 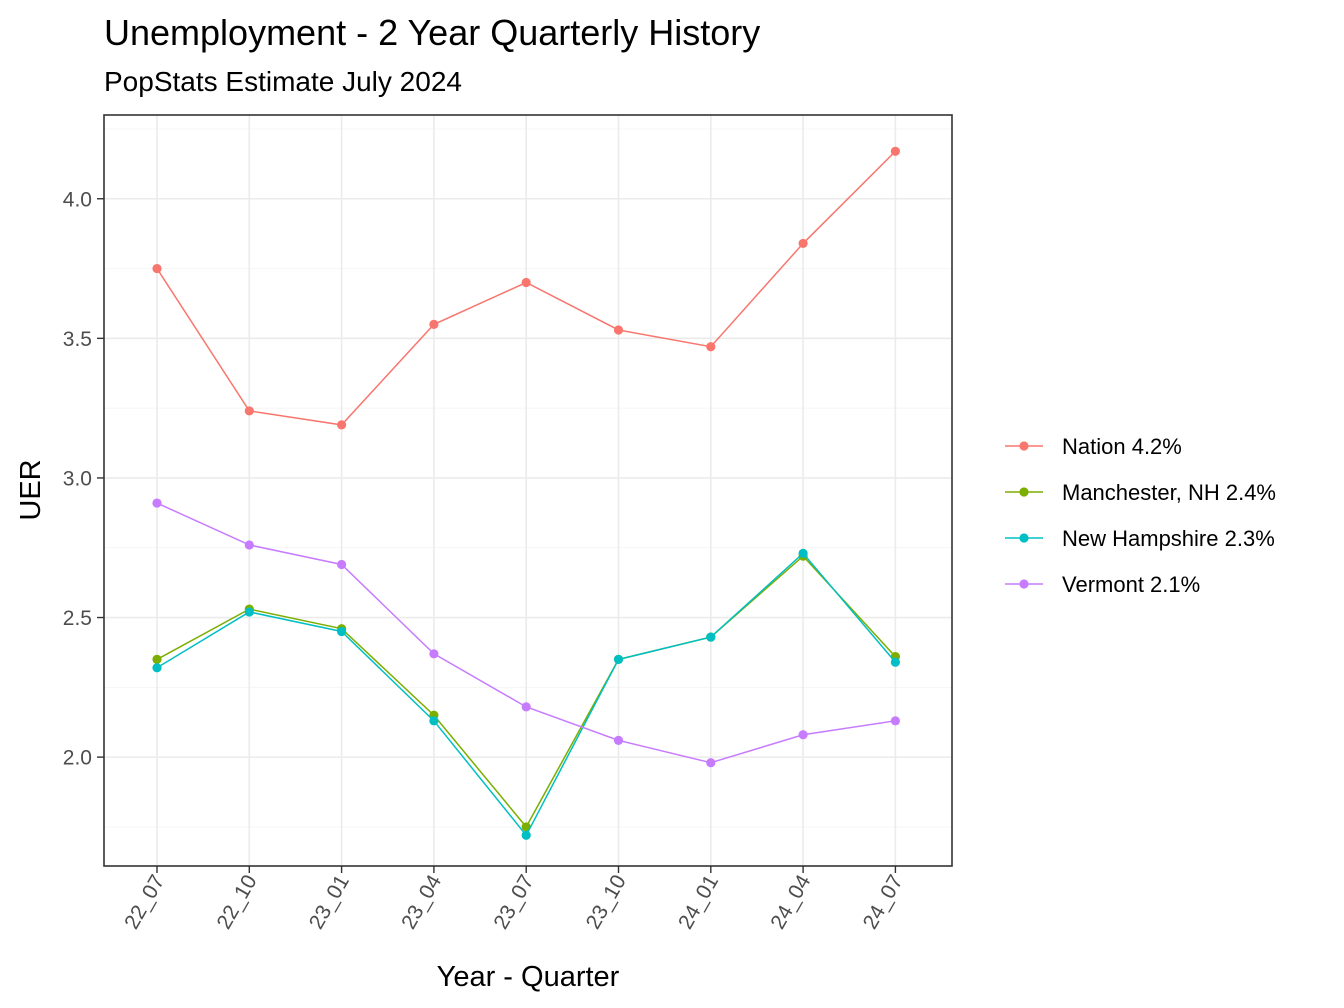 What do you see at coordinates (1122, 446) in the screenshot?
I see `legend-label: Nation 4.2%` at bounding box center [1122, 446].